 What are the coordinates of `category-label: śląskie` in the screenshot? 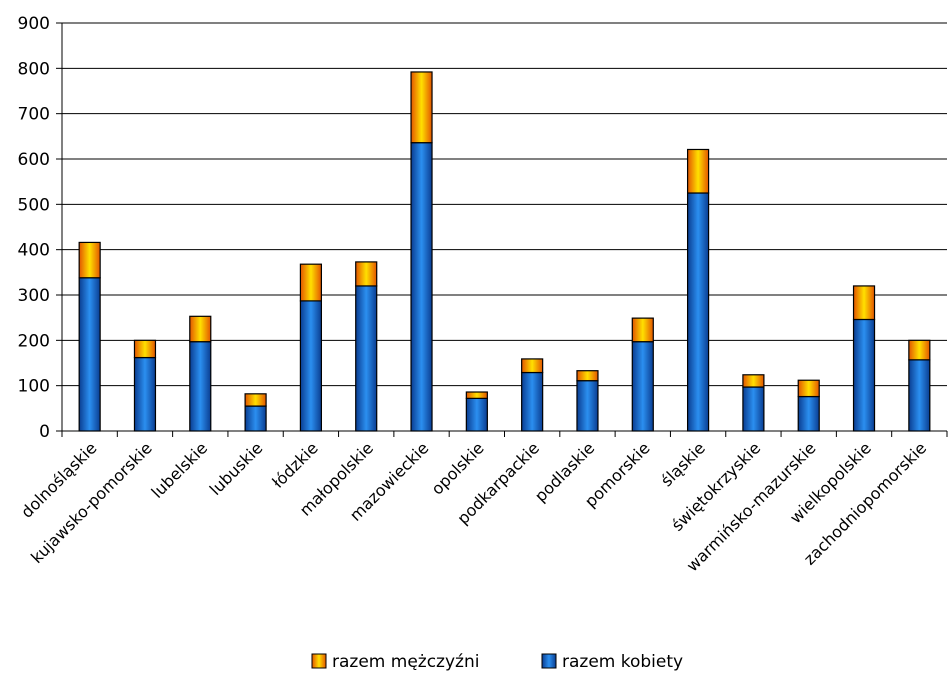 It's located at (683, 464).